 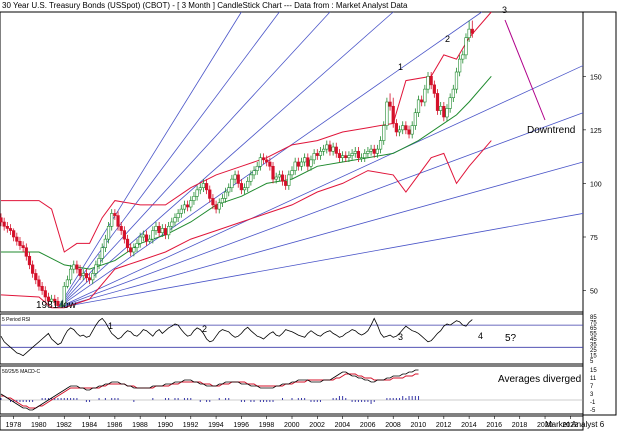 What do you see at coordinates (593, 329) in the screenshot?
I see `rsi-tick-label: 65` at bounding box center [593, 329].